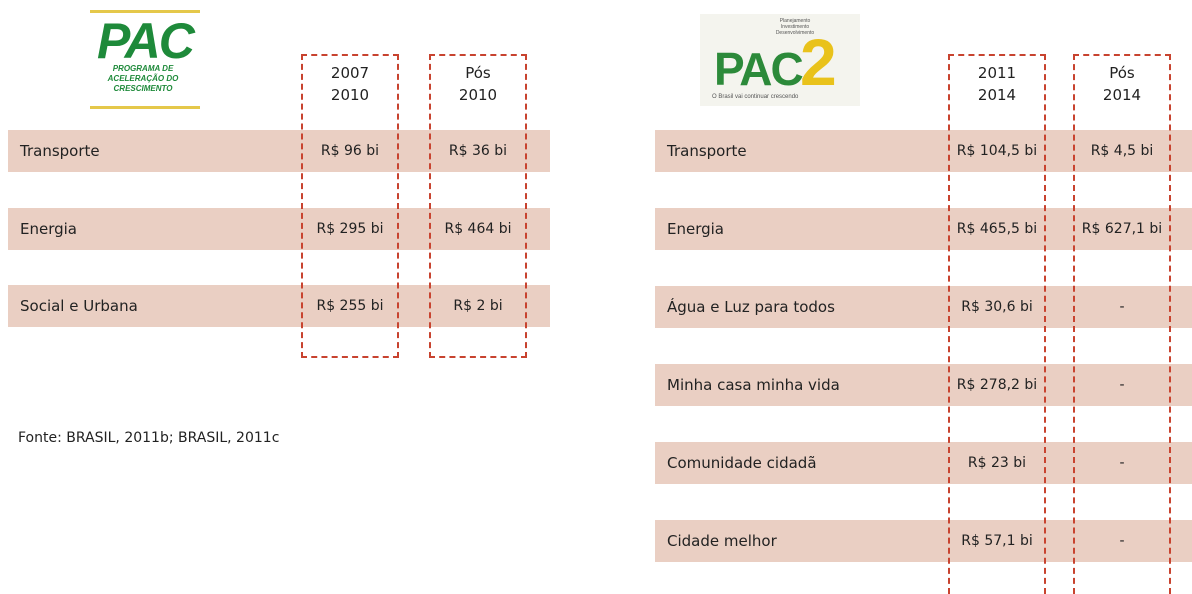 The width and height of the screenshot is (1192, 594). I want to click on row-label: Cidade melhor, so click(722, 541).